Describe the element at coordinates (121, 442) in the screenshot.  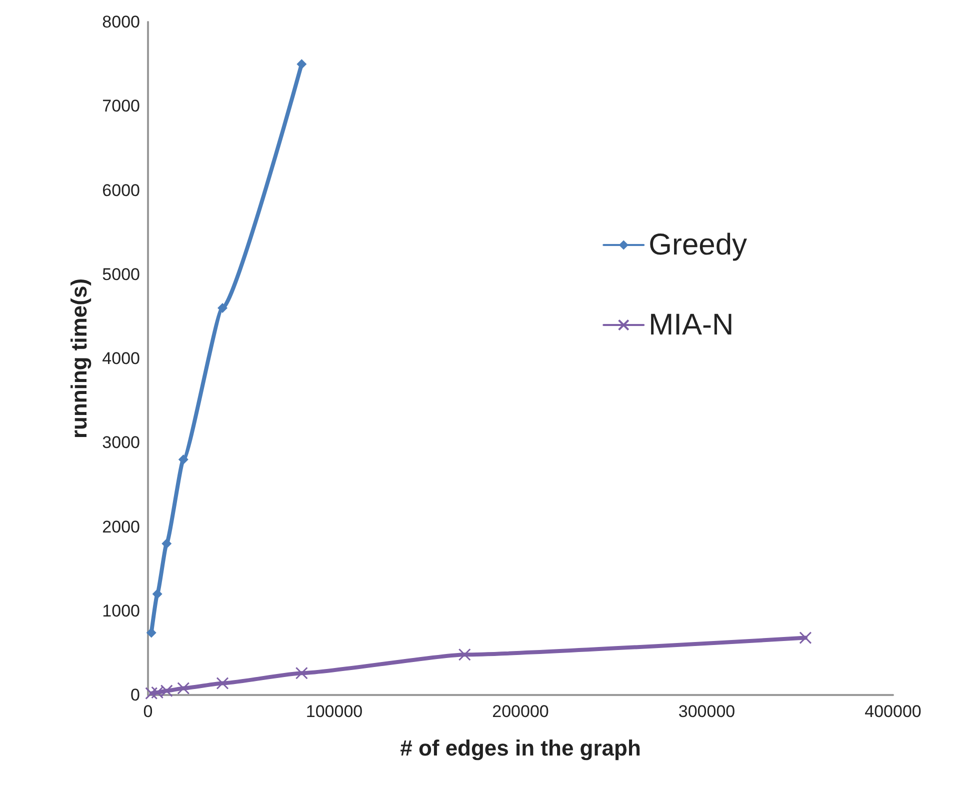
I see `y-tick-label: 3000` at that location.